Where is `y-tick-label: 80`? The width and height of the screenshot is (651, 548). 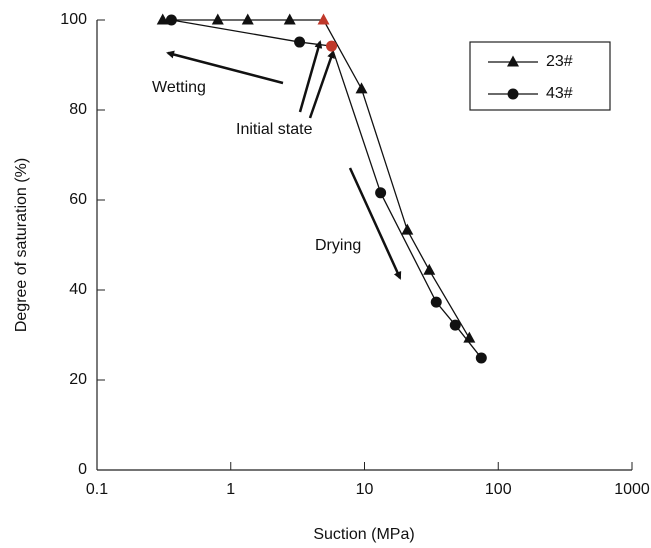
y-tick-label: 80 is located at coordinates (78, 109).